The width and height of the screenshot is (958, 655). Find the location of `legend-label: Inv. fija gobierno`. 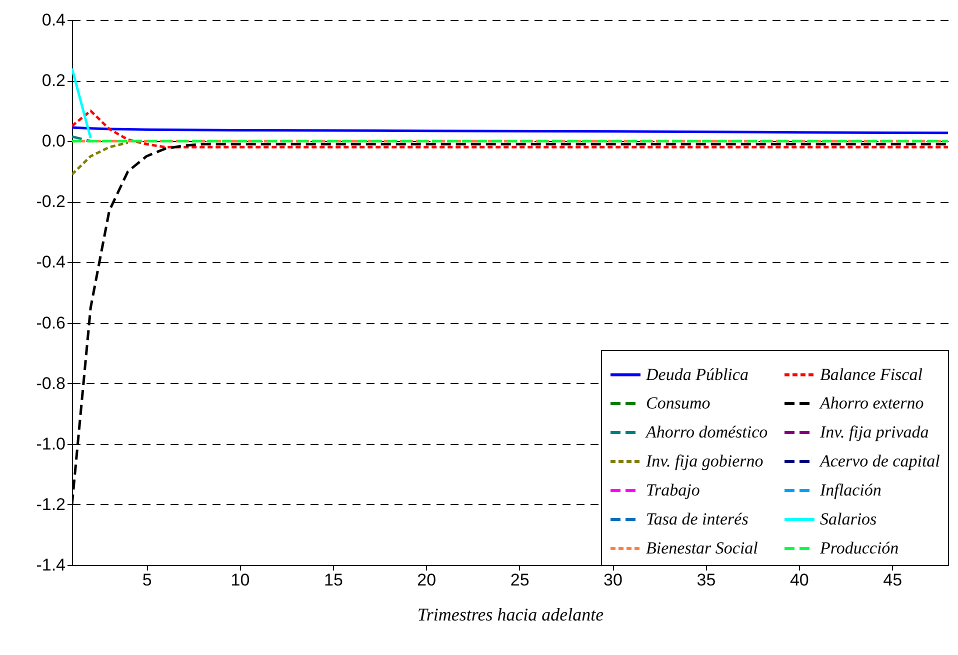

legend-label: Inv. fija gobierno is located at coordinates (704, 461).